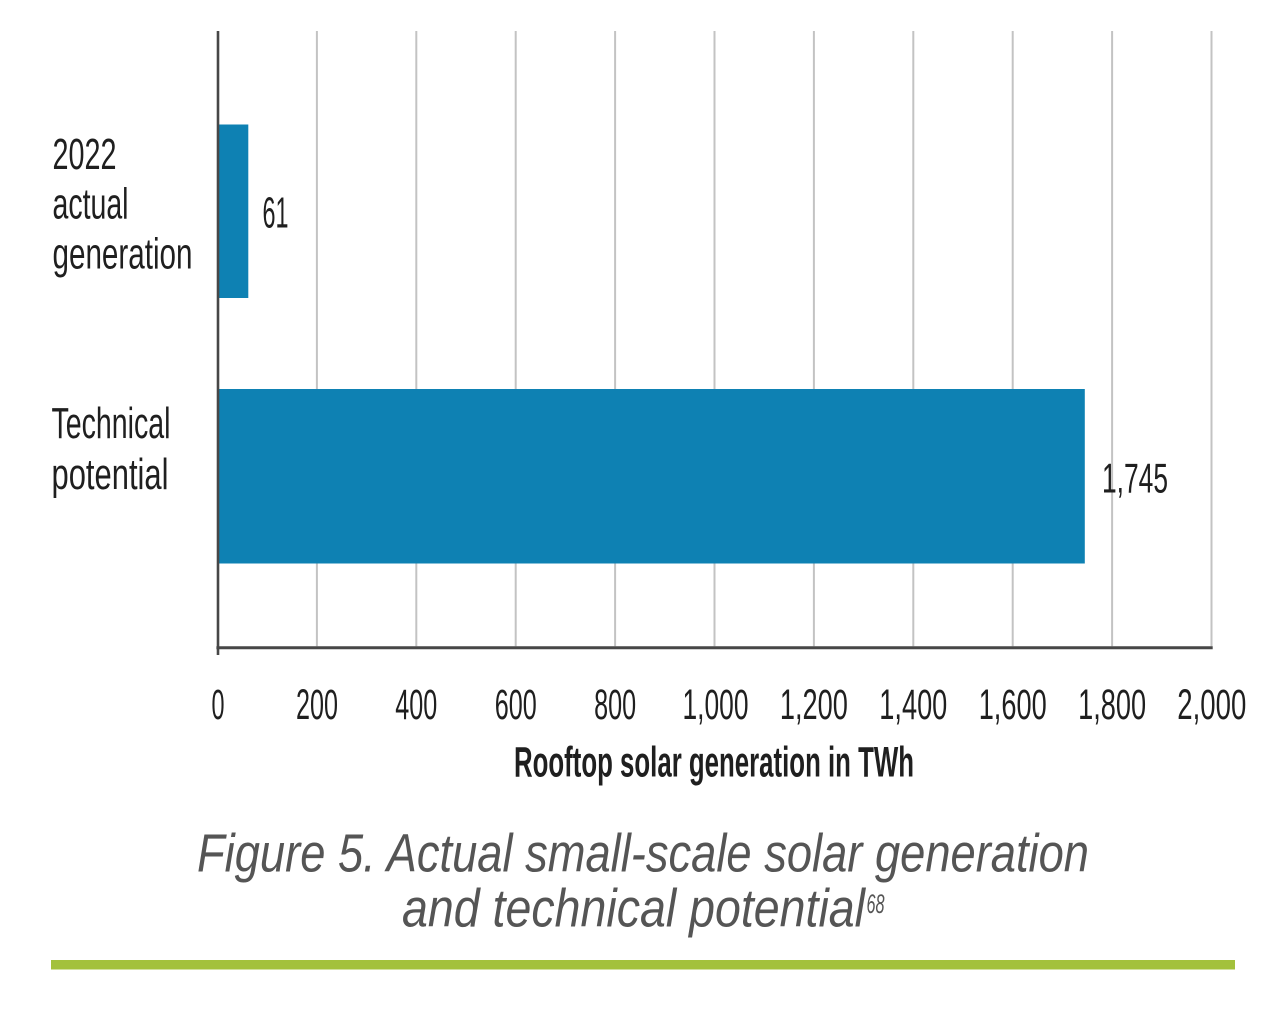  Describe the element at coordinates (615, 705) in the screenshot. I see `svg-text: 800` at that location.